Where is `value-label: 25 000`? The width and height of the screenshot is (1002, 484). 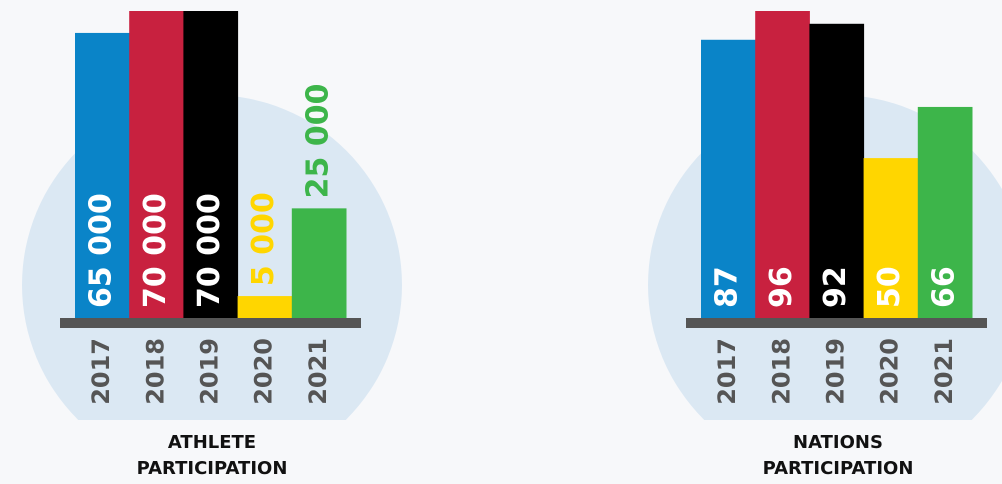 value-label: 25 000 is located at coordinates (317, 141).